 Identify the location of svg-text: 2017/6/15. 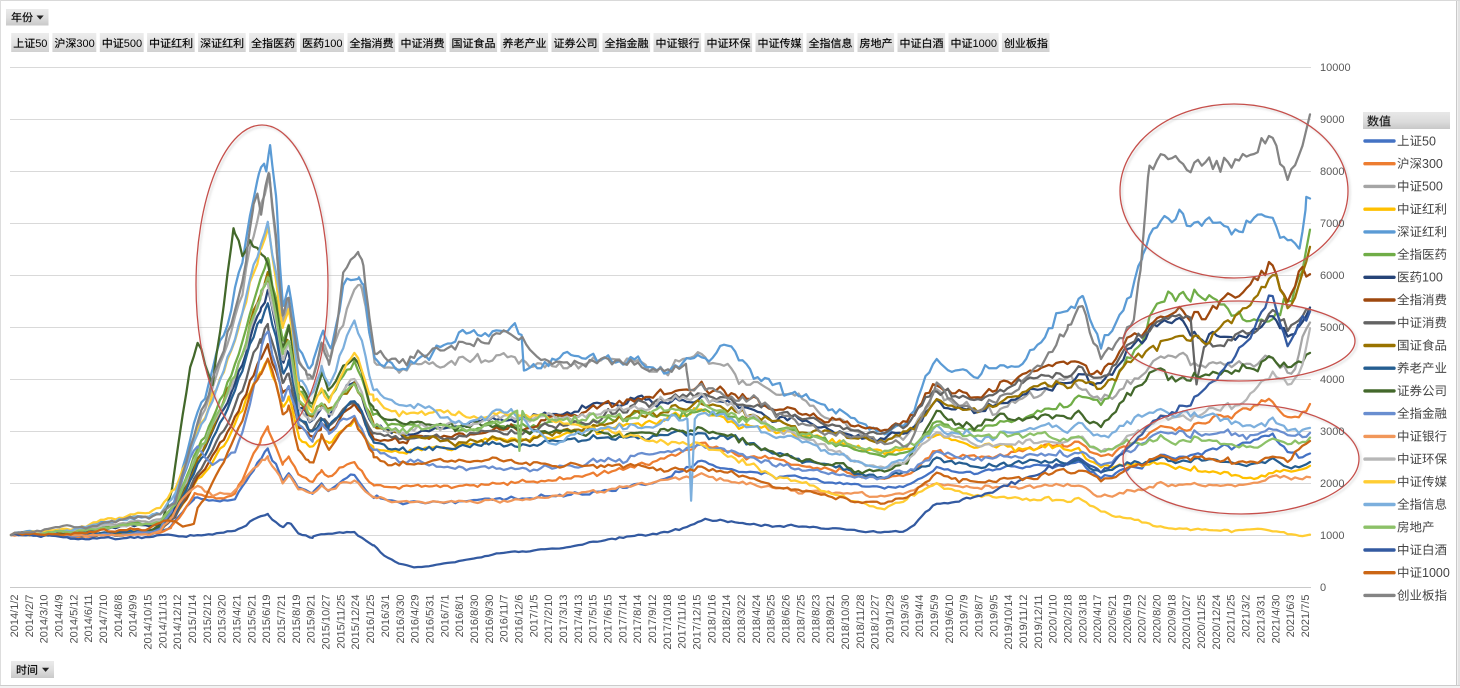
(609, 619).